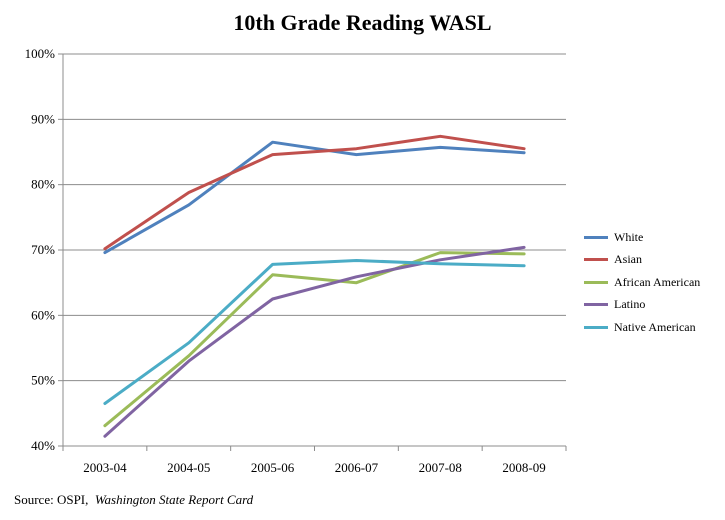  I want to click on y-tick-label: 40%, so click(43, 445).